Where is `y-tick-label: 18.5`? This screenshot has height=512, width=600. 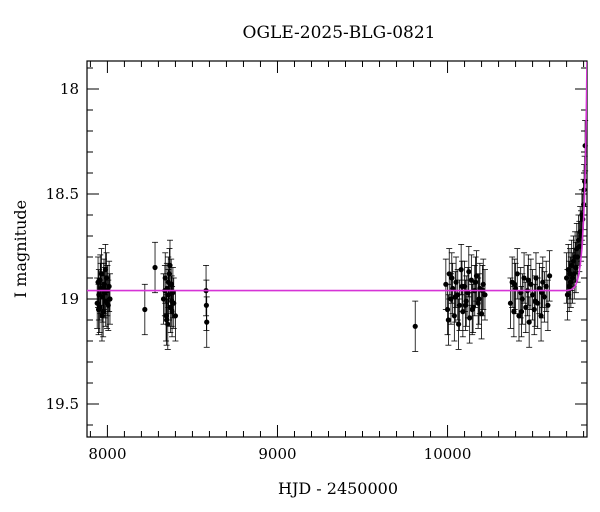 y-tick-label: 18.5 is located at coordinates (62, 194).